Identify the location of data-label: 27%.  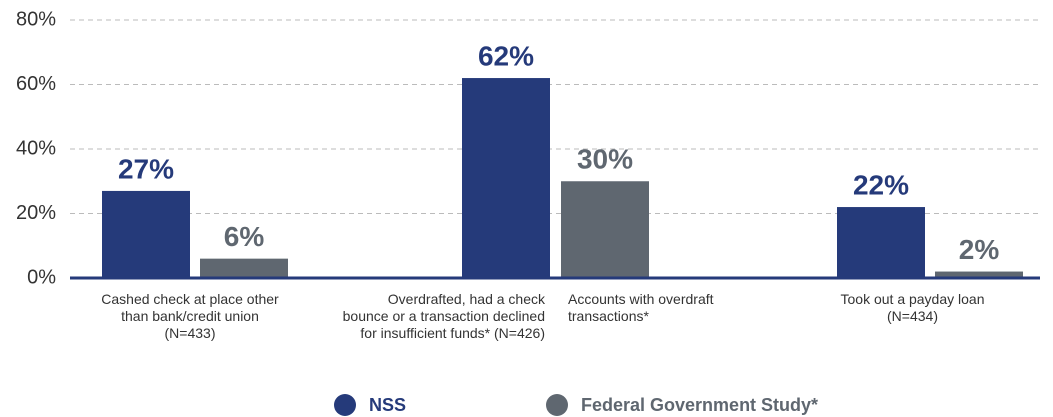
(146, 168).